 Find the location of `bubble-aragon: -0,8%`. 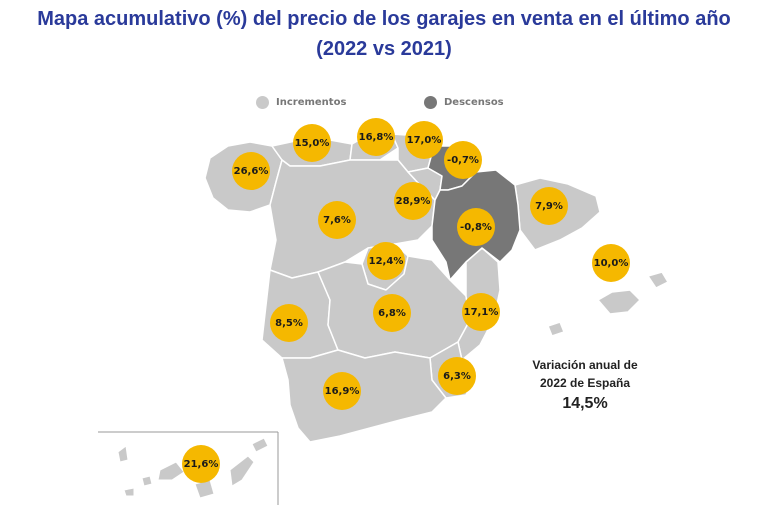

bubble-aragon: -0,8% is located at coordinates (476, 227).